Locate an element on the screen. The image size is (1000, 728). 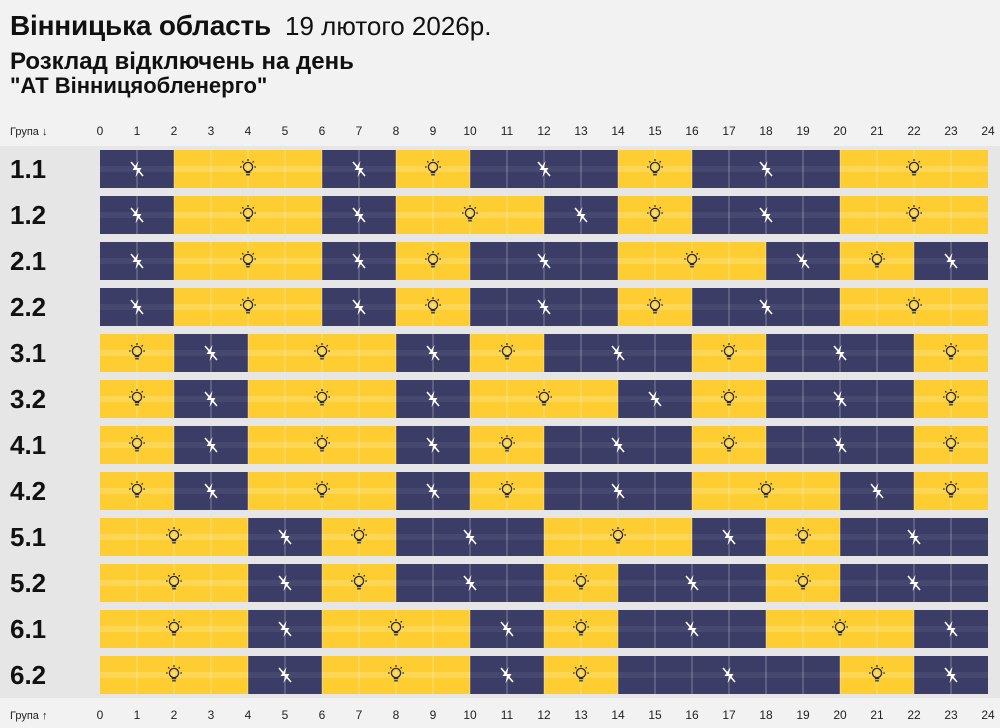
hour-tick-label: 20 is located at coordinates (840, 715).